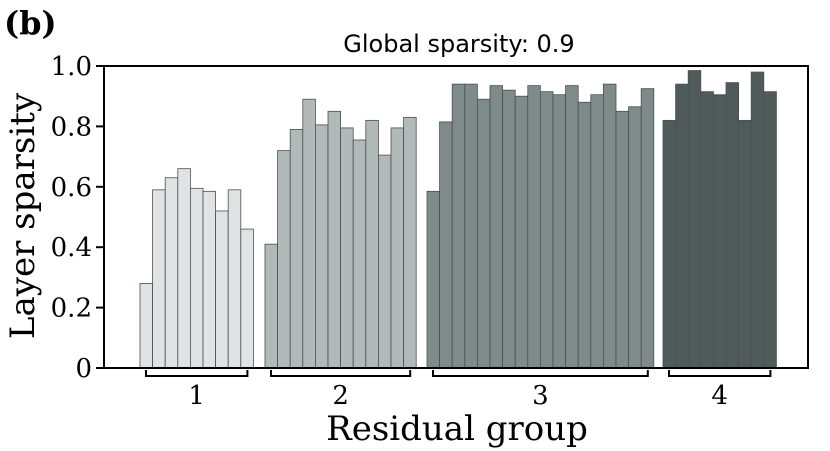 The image size is (830, 451). I want to click on y-tick-label-0: 0, so click(83, 369).